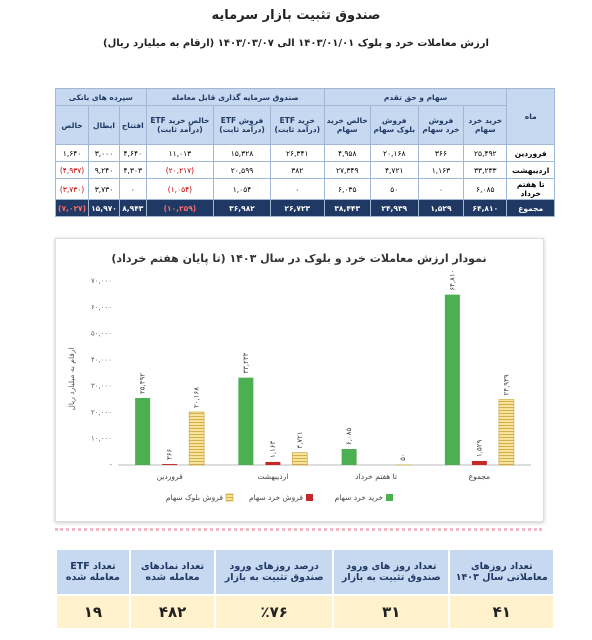  Describe the element at coordinates (101, 307) in the screenshot. I see `y-tick-label: ۶۰,۰۰۰` at that location.